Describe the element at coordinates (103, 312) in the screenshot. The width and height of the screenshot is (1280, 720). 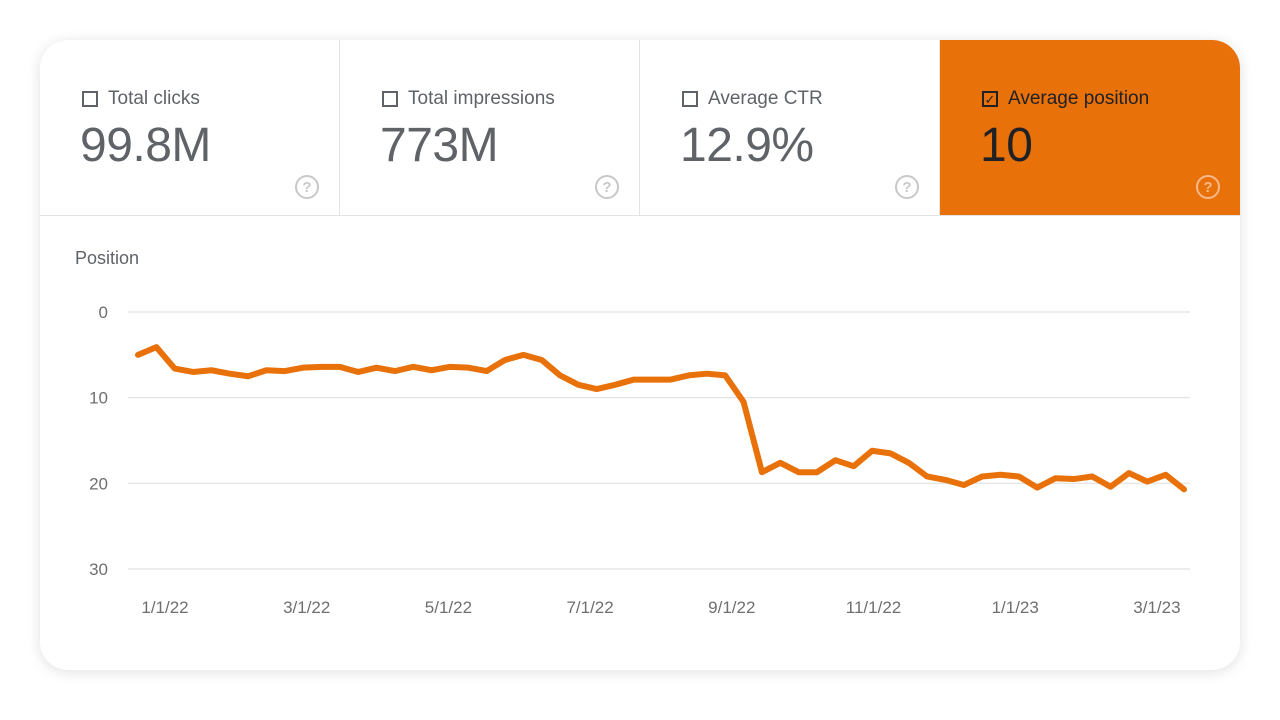
I see `y-tick-label: 0` at that location.